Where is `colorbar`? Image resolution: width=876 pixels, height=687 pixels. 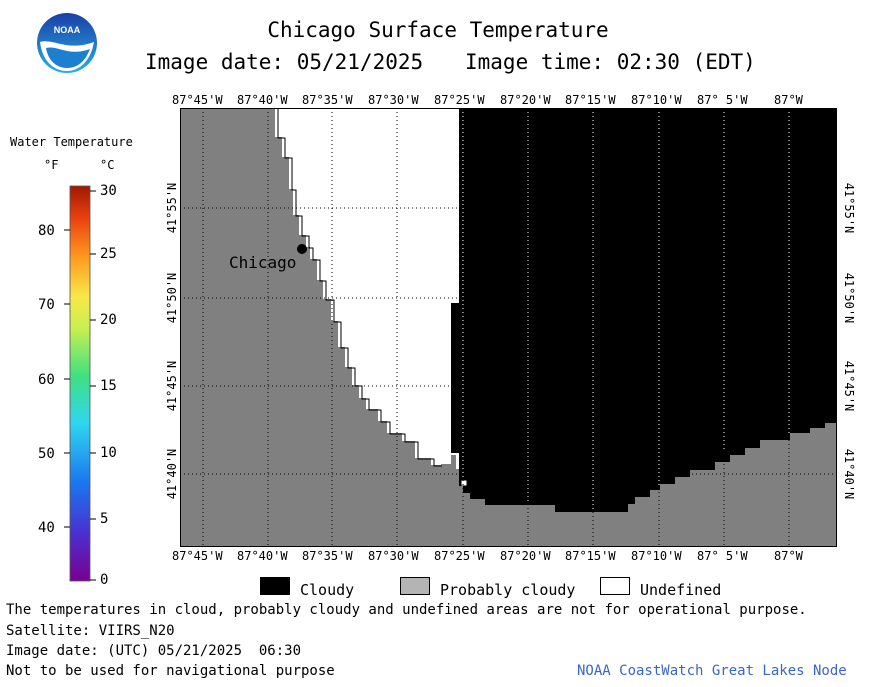
colorbar is located at coordinates (80, 383).